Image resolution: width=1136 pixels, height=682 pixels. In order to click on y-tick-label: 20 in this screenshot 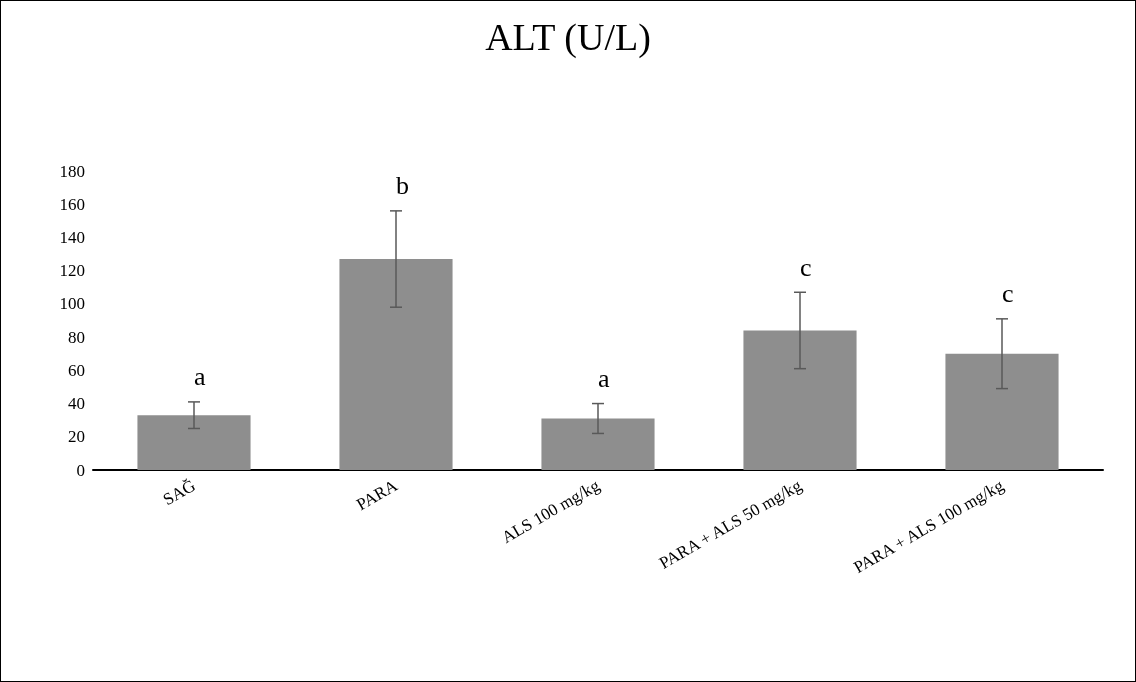, I will do `click(76, 437)`.